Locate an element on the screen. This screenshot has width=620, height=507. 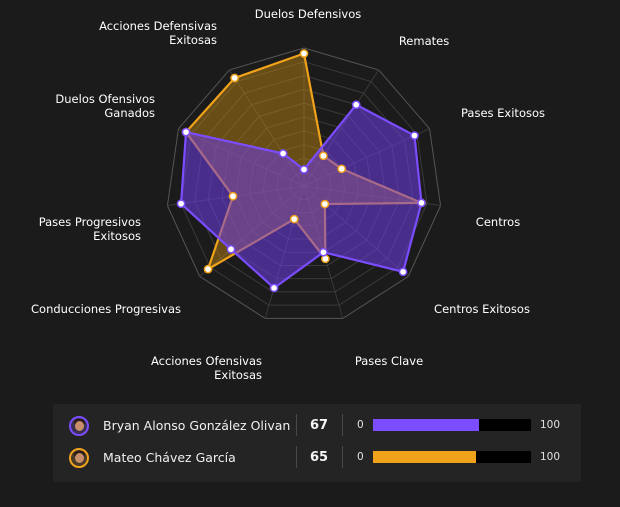
axis-label: Duelos Defensivos is located at coordinates (308, 14).